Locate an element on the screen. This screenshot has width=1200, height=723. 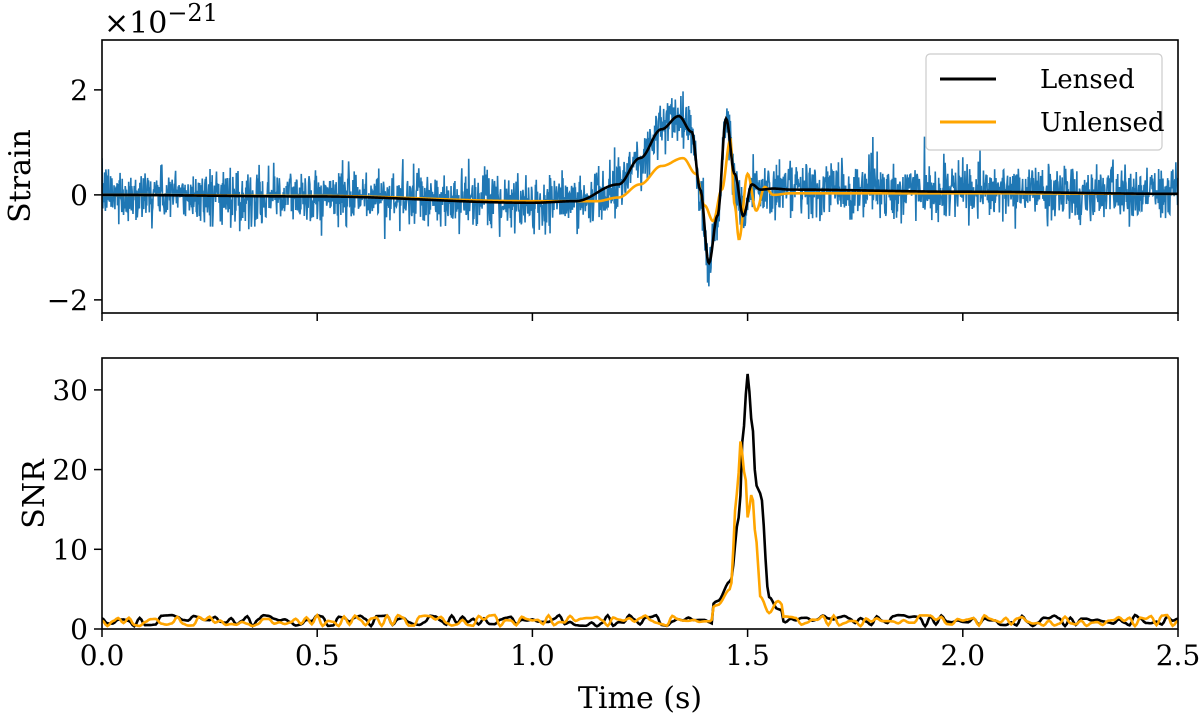
snr-x-tick-label-5: 2.5 is located at coordinates (1178, 655).